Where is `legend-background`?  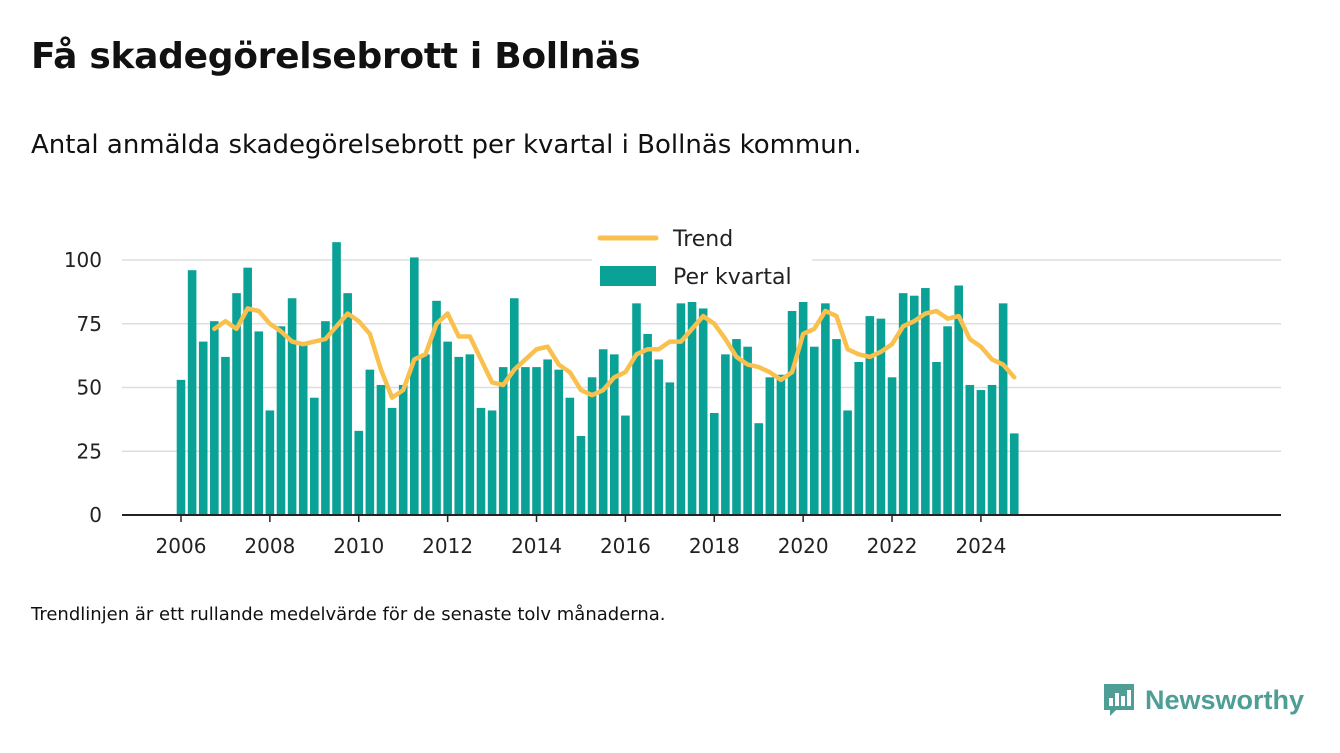 legend-background is located at coordinates (702, 261).